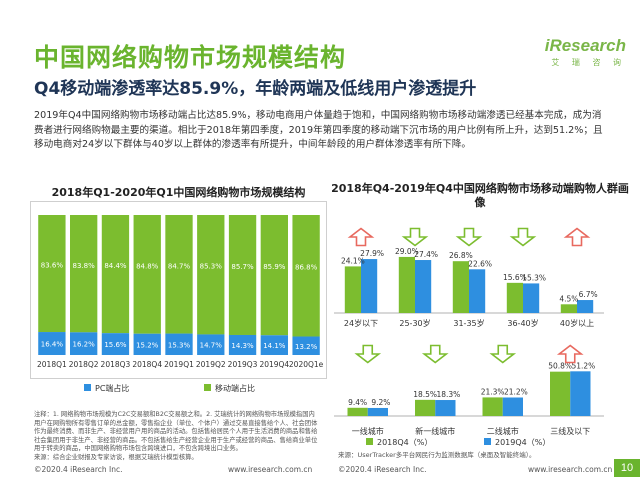 Image resolution: width=640 pixels, height=480 pixels. Describe the element at coordinates (190, 57) in the screenshot. I see `page-title: 中国网络购物市场规模结构` at that location.